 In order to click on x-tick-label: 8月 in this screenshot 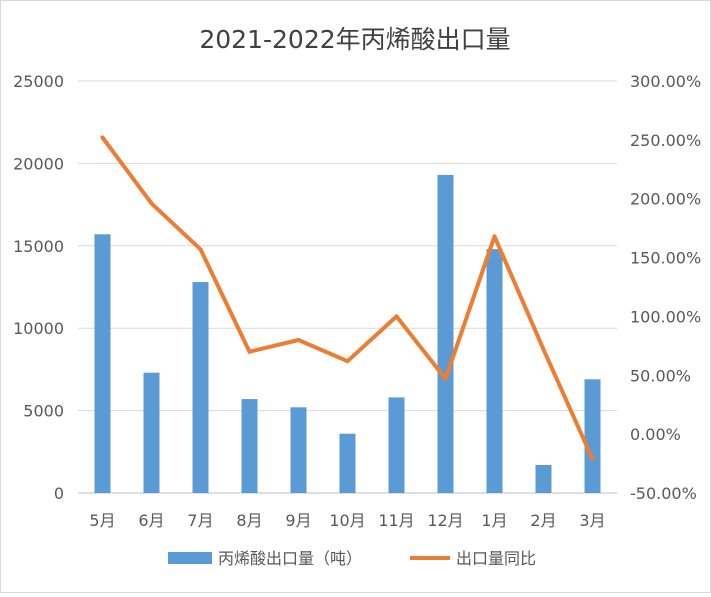, I will do `click(249, 520)`.